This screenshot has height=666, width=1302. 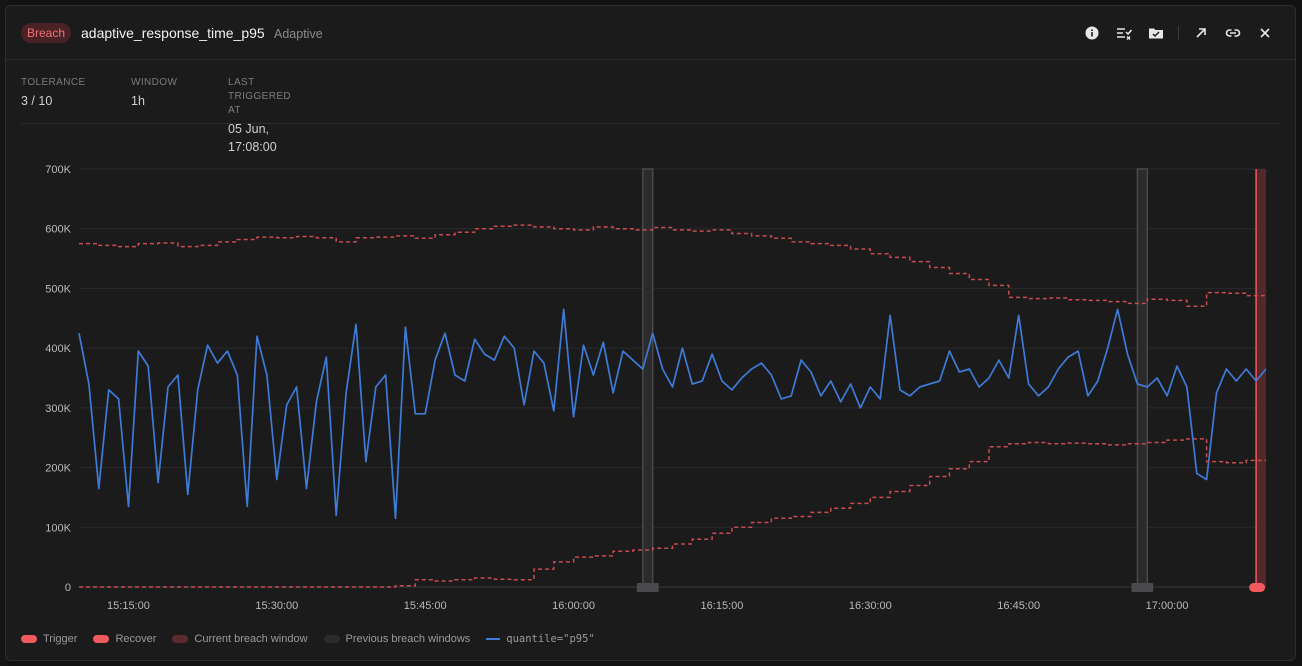 What do you see at coordinates (408, 639) in the screenshot?
I see `legend-previous-label: Previous breach windows` at bounding box center [408, 639].